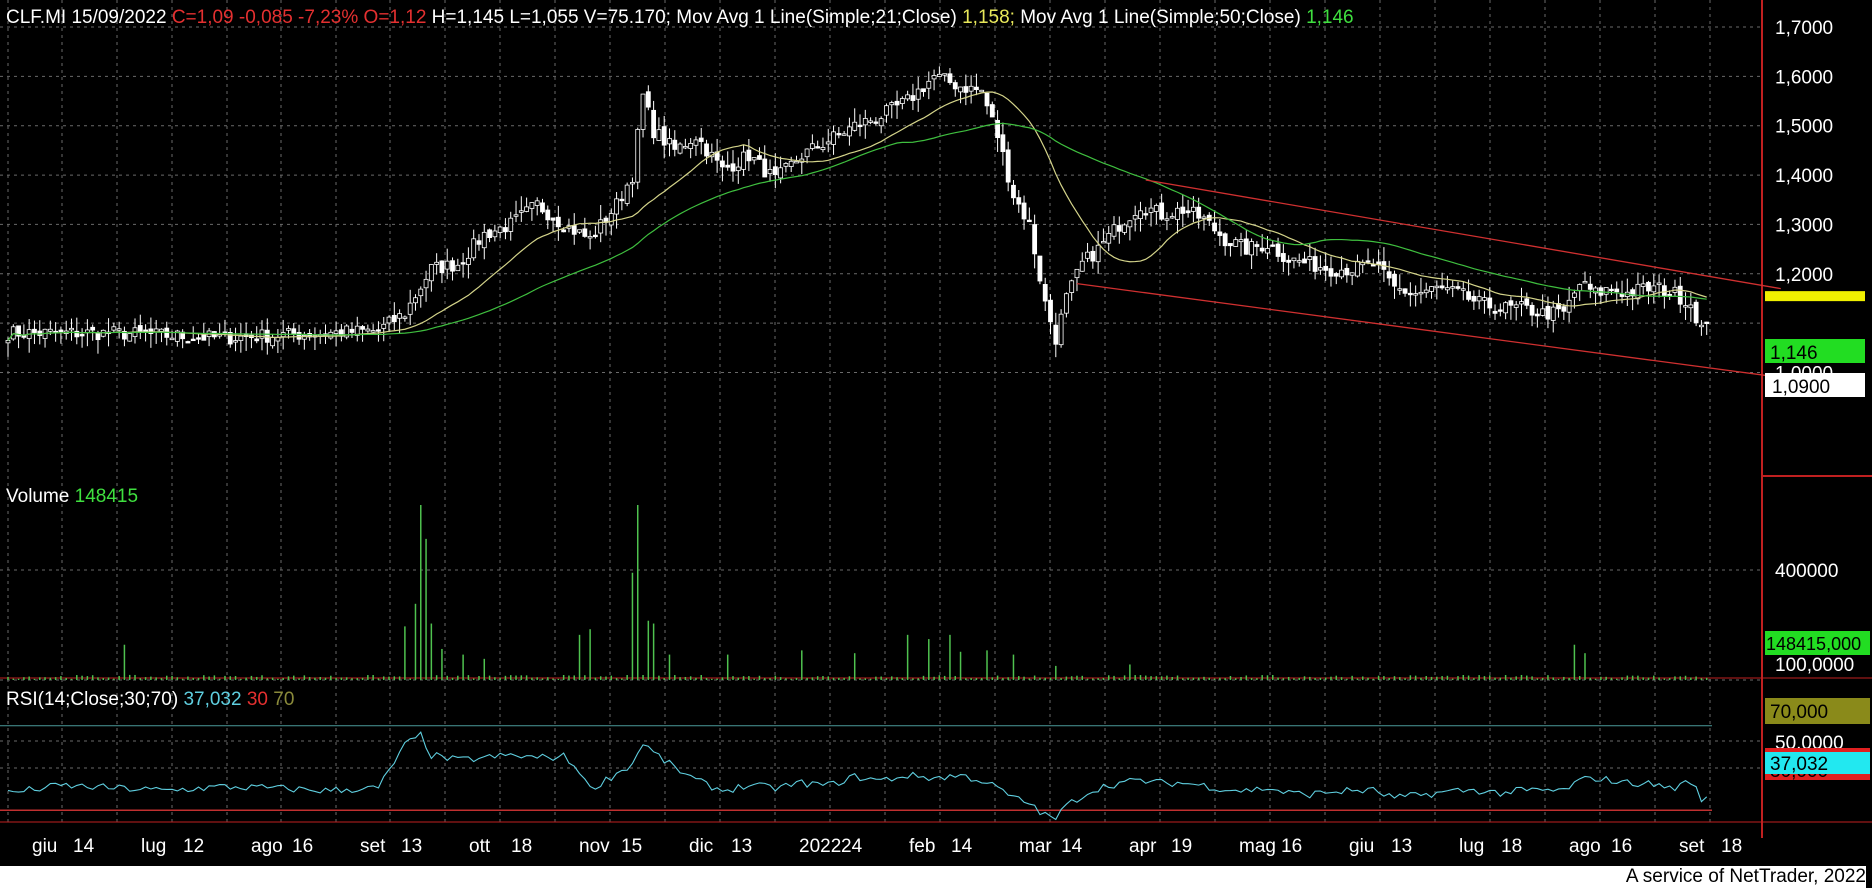 The height and width of the screenshot is (888, 1872). What do you see at coordinates (1799, 712) in the screenshot?
I see `rsi-70-label: 70,000` at bounding box center [1799, 712].